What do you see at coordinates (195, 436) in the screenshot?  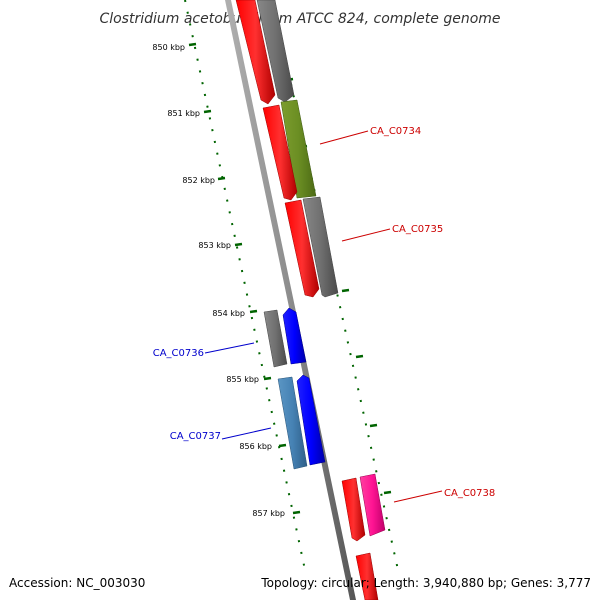 I see `gene-label: CA_C0737` at bounding box center [195, 436].